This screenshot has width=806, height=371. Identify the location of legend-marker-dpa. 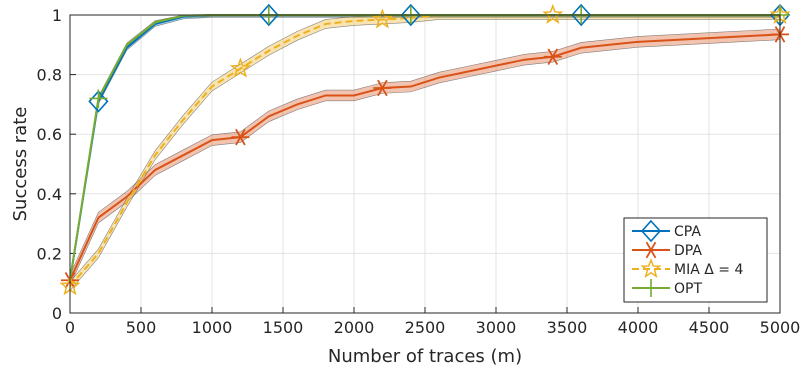
(651, 250).